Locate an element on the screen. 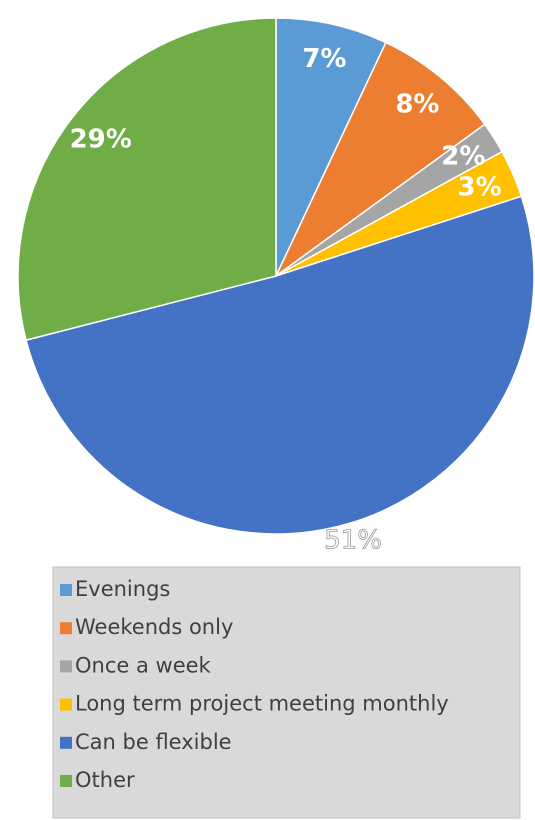 This screenshot has width=535, height=820. data-label: 29% is located at coordinates (101, 140).